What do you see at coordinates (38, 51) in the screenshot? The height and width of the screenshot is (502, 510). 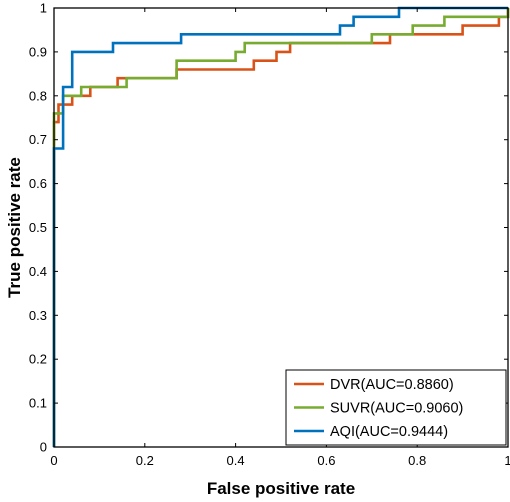 I see `y-tick-label: 0.9` at bounding box center [38, 51].